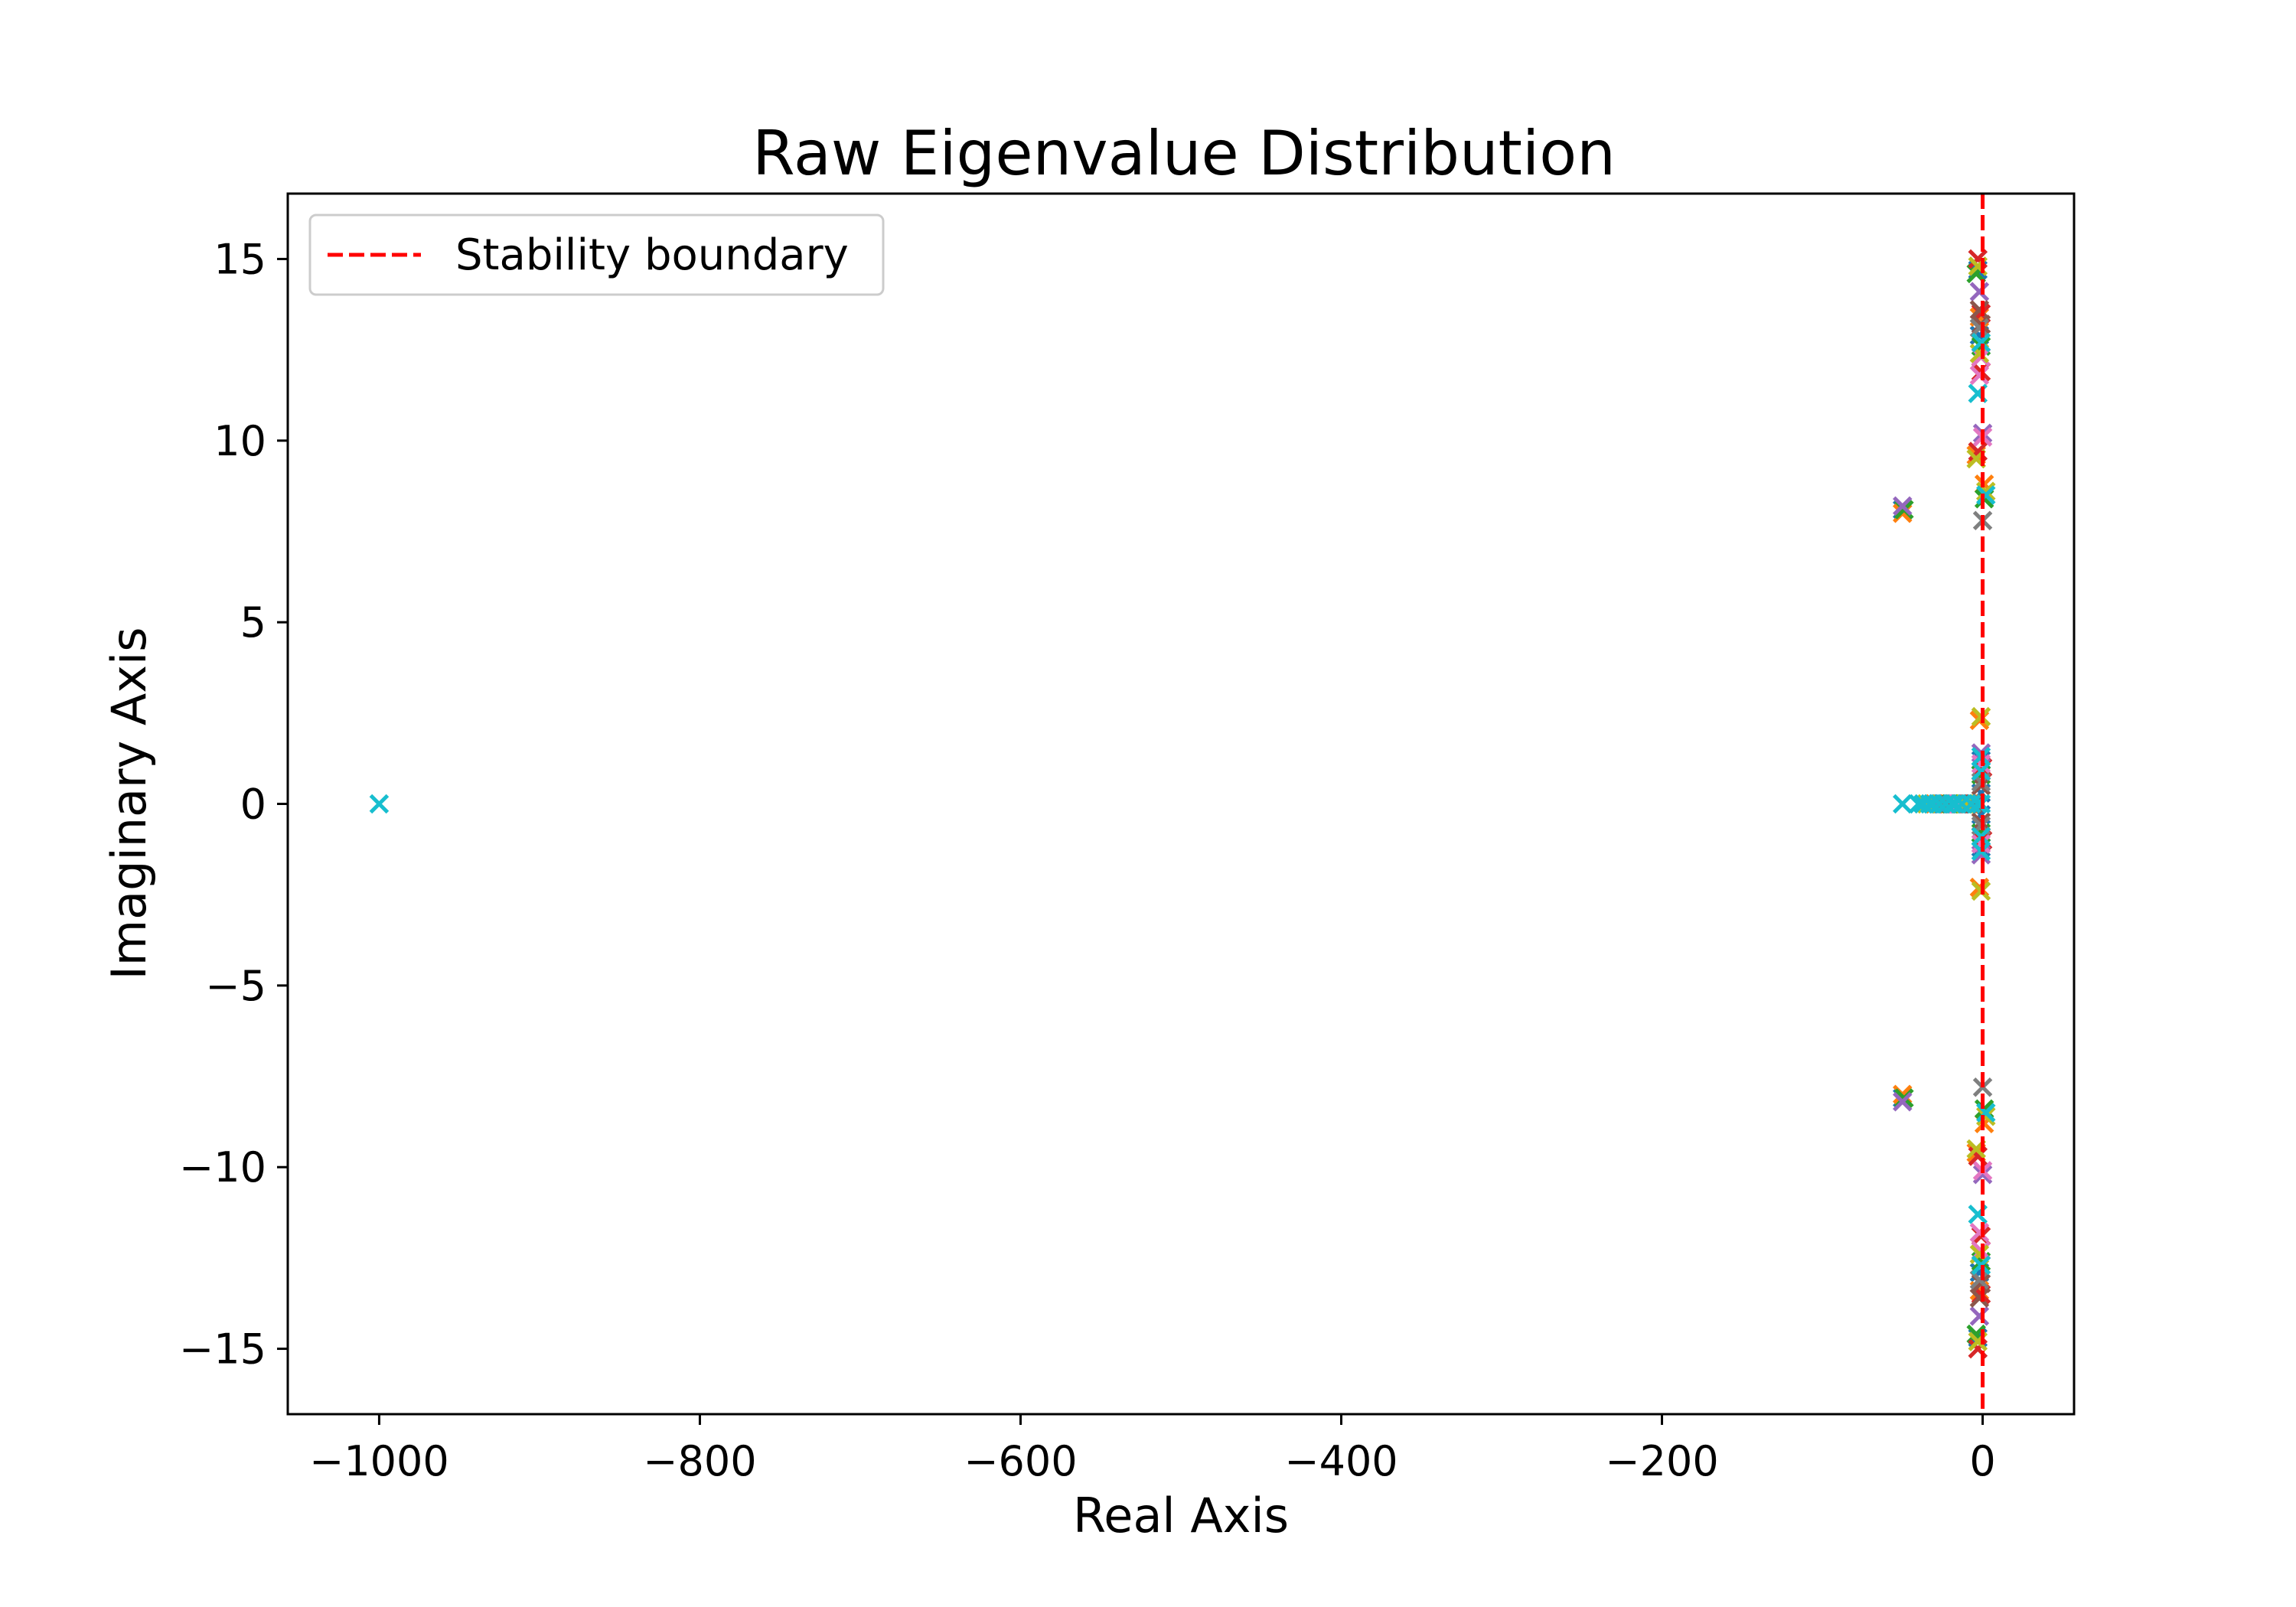 This screenshot has width=2296, height=1607. Describe the element at coordinates (235, 986) in the screenshot. I see `y-tick-label: −5` at that location.